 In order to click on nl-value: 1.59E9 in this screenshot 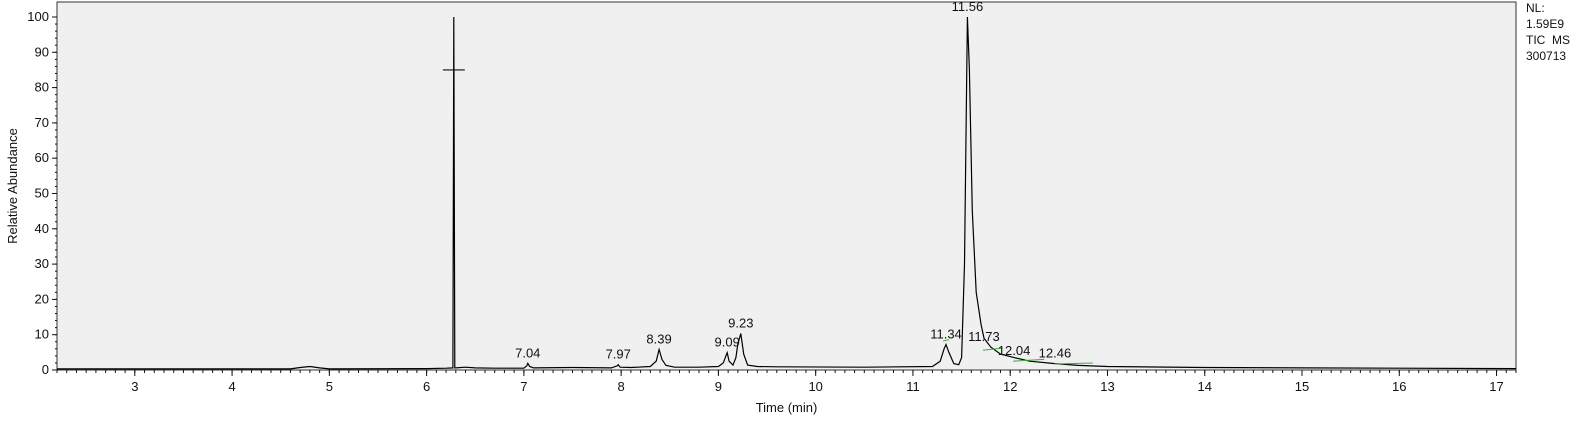, I will do `click(1545, 24)`.